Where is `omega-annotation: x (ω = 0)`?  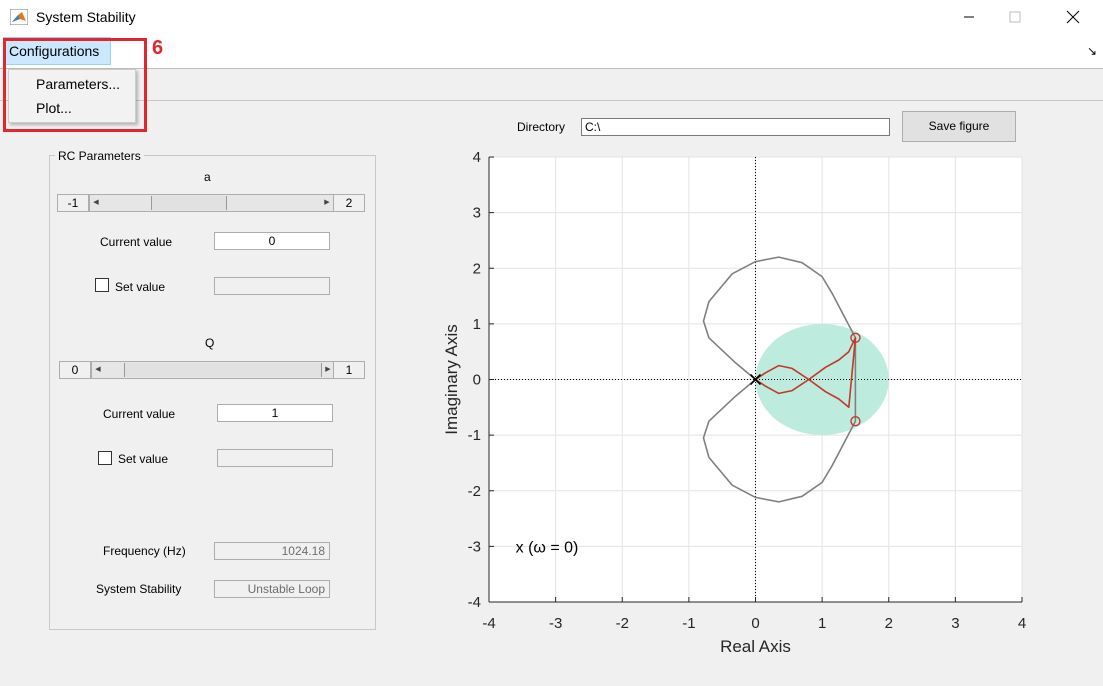
omega-annotation: x (ω = 0) is located at coordinates (547, 547).